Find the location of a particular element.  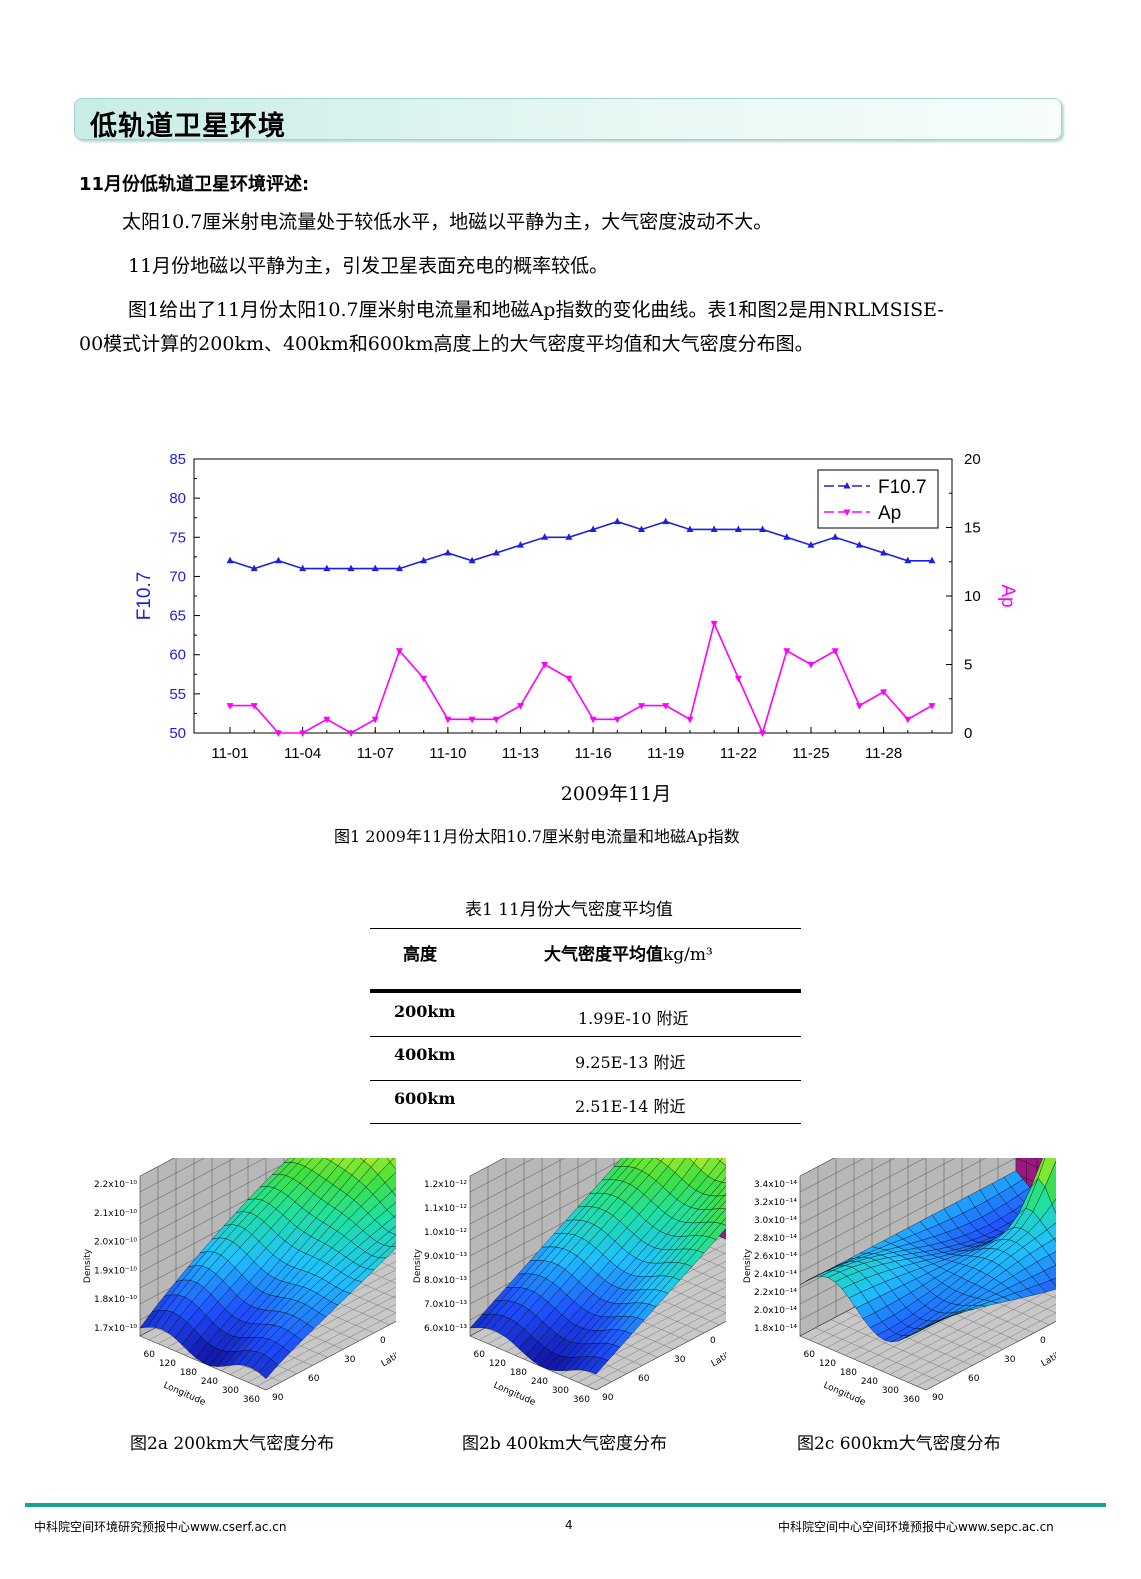

z-tick-label: 2.2x10⁻¹⁰ is located at coordinates (115, 1185).